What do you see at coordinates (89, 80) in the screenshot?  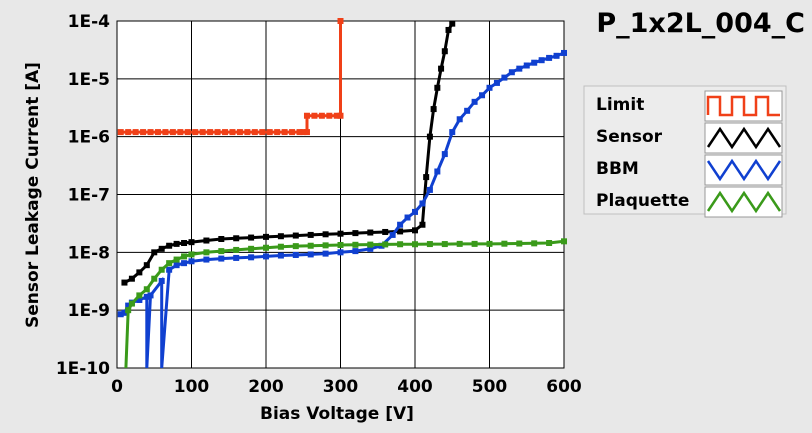 I see `y-tick-label: 1E-5` at bounding box center [89, 80].